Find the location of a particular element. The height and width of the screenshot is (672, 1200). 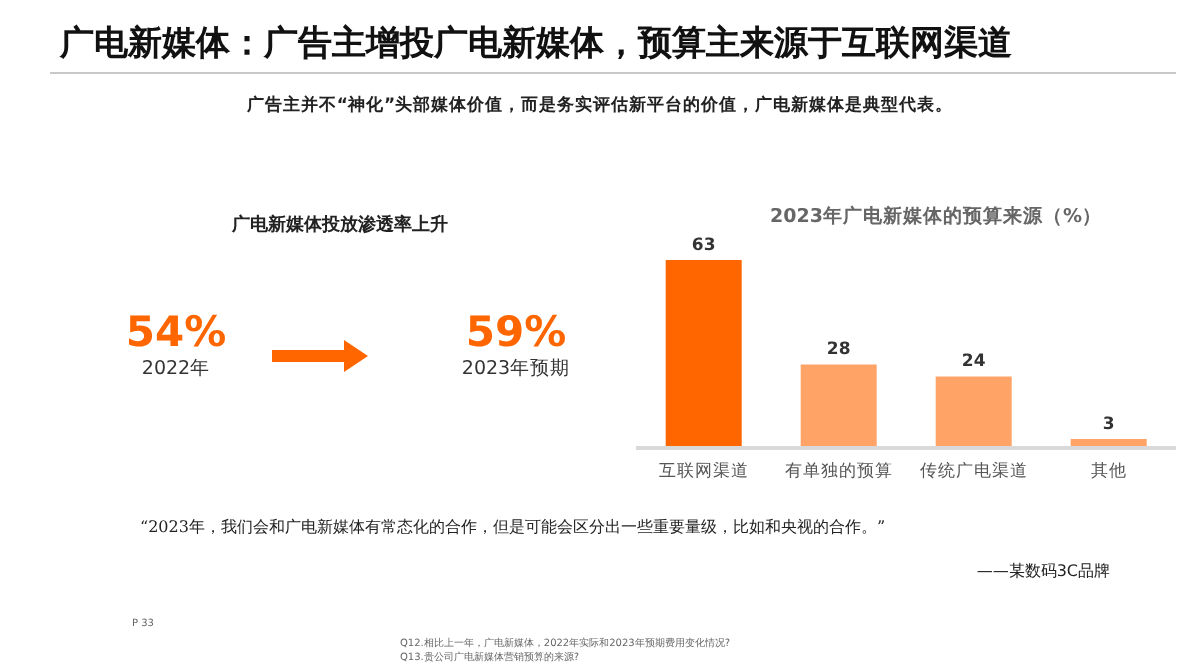

category-label: 2022年 is located at coordinates (176, 369).